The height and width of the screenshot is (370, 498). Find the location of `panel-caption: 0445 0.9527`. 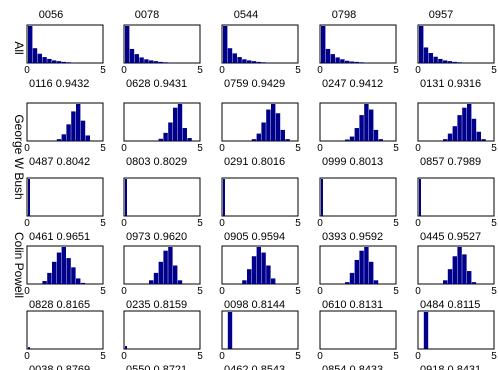

panel-caption: 0445 0.9527 is located at coordinates (450, 237).